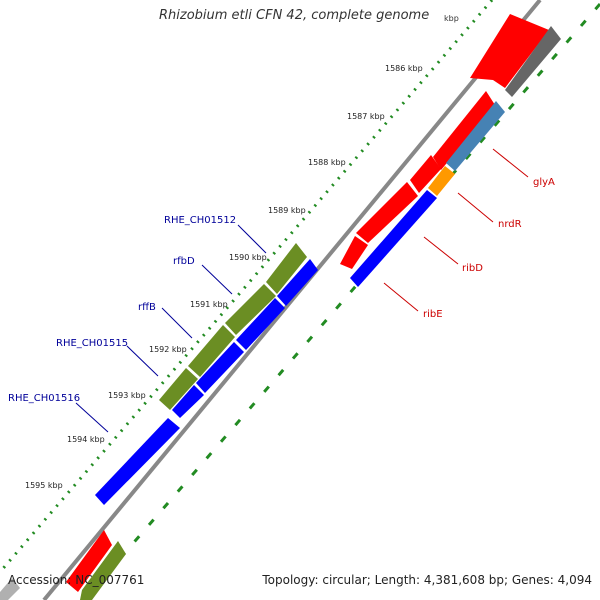 This screenshot has width=600, height=600. What do you see at coordinates (92, 417) in the screenshot?
I see `leader-RHE_CH01516` at bounding box center [92, 417].